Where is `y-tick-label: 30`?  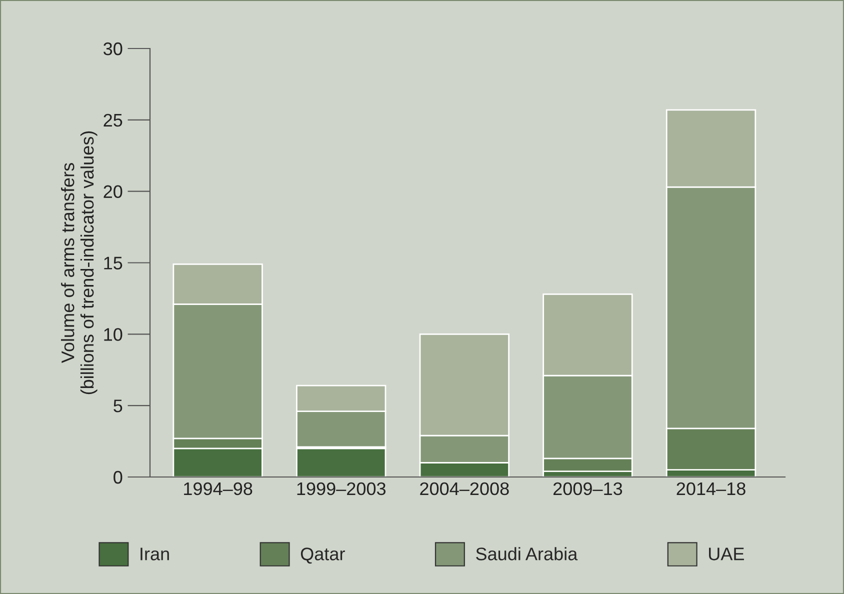
y-tick-label: 30 is located at coordinates (113, 49).